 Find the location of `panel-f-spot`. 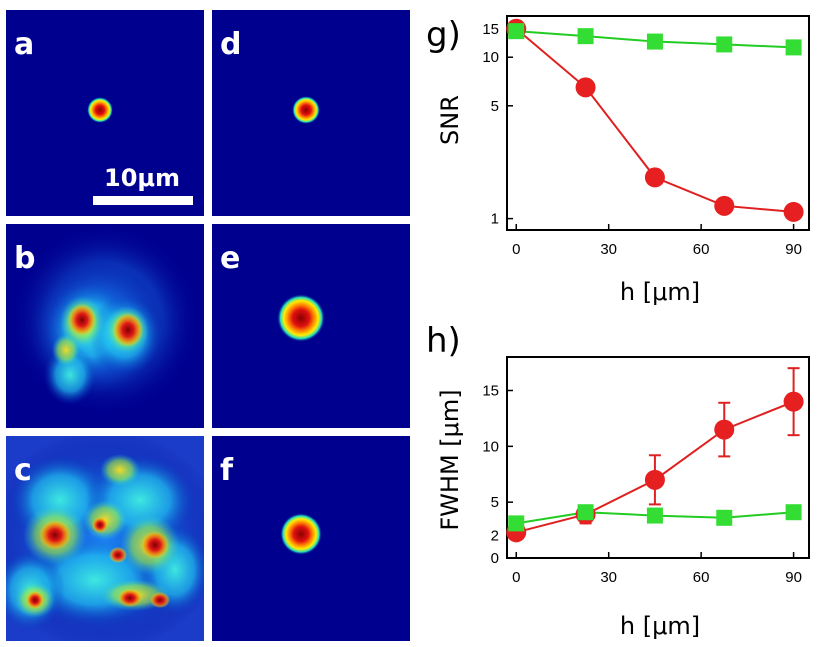

panel-f-spot is located at coordinates (301, 534).